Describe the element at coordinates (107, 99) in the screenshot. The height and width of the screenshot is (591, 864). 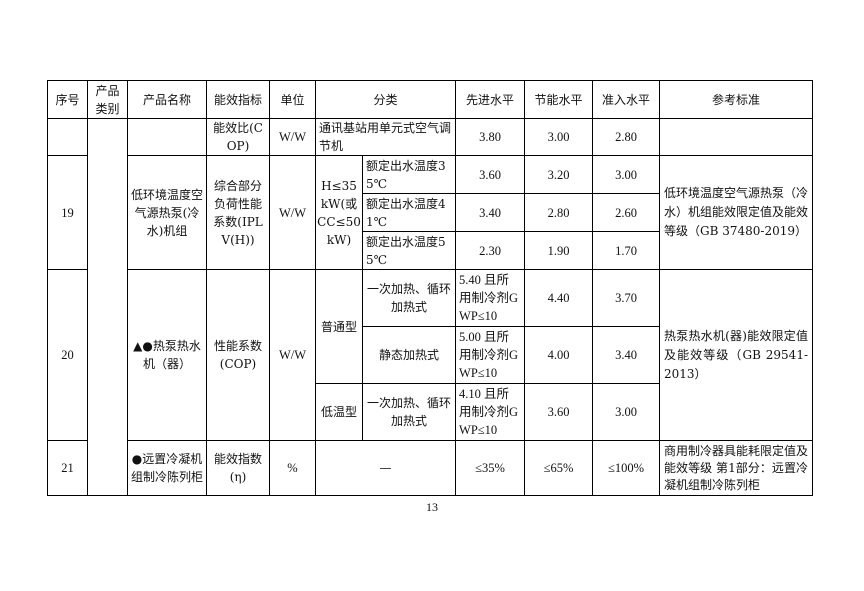
I see `header-category: 产品类别` at that location.